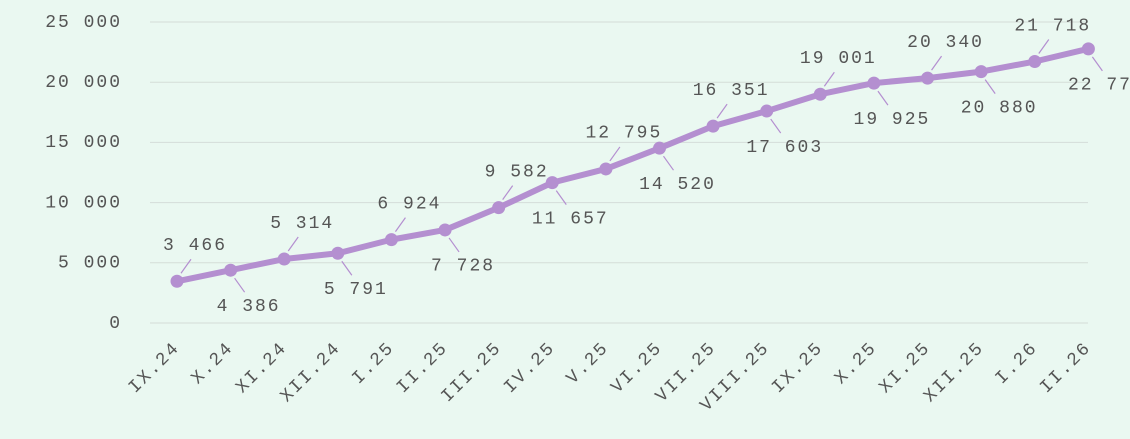 Image resolution: width=1130 pixels, height=439 pixels. I want to click on data-label: 12 795, so click(623, 134).